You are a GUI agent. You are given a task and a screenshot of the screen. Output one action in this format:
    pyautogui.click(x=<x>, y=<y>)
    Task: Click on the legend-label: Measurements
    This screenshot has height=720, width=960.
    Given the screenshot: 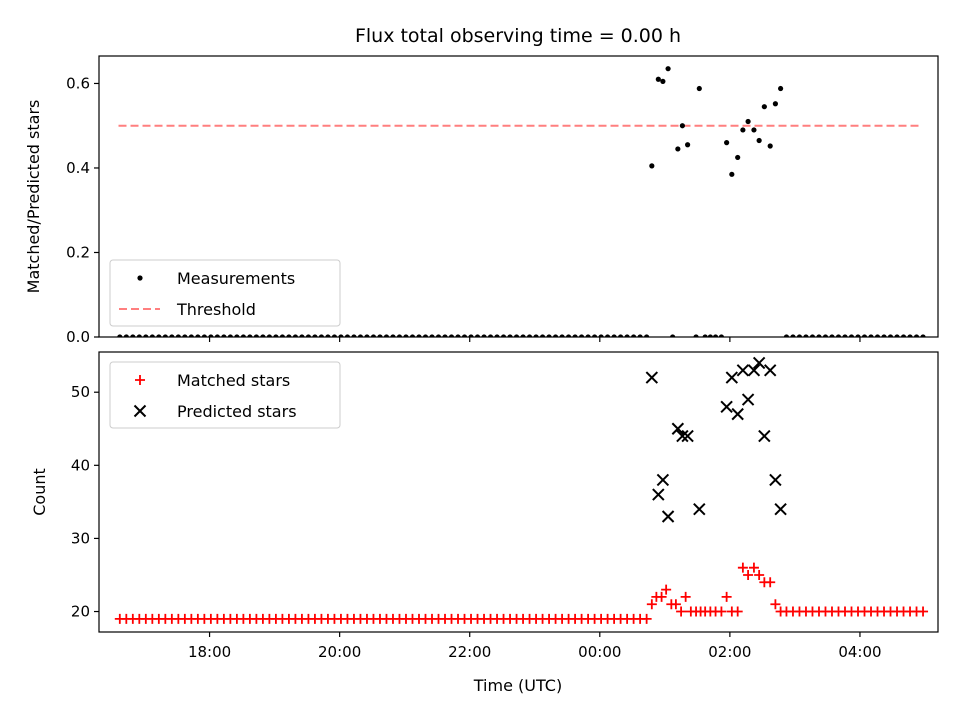 What is the action you would take?
    pyautogui.click(x=236, y=278)
    